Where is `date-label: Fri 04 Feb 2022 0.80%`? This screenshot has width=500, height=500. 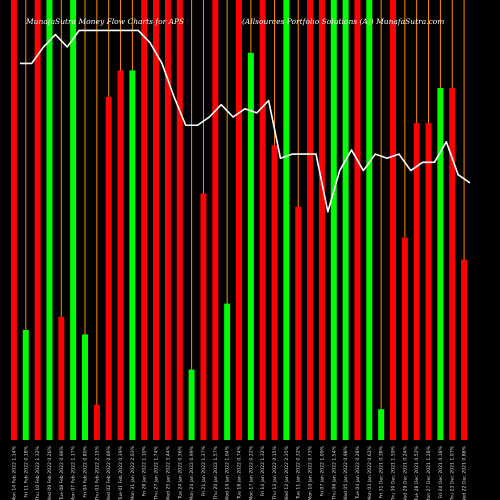
date-label: Fri 04 Feb 2022 0.80% is located at coordinates (86, 471).